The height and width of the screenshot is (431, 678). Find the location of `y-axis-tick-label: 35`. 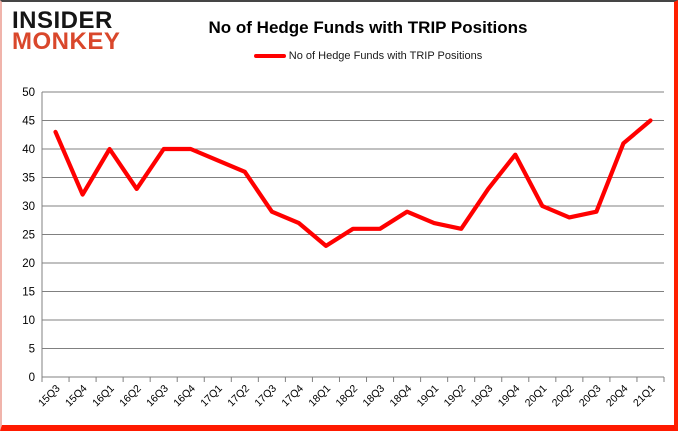

y-axis-tick-label: 35 is located at coordinates (28, 179).